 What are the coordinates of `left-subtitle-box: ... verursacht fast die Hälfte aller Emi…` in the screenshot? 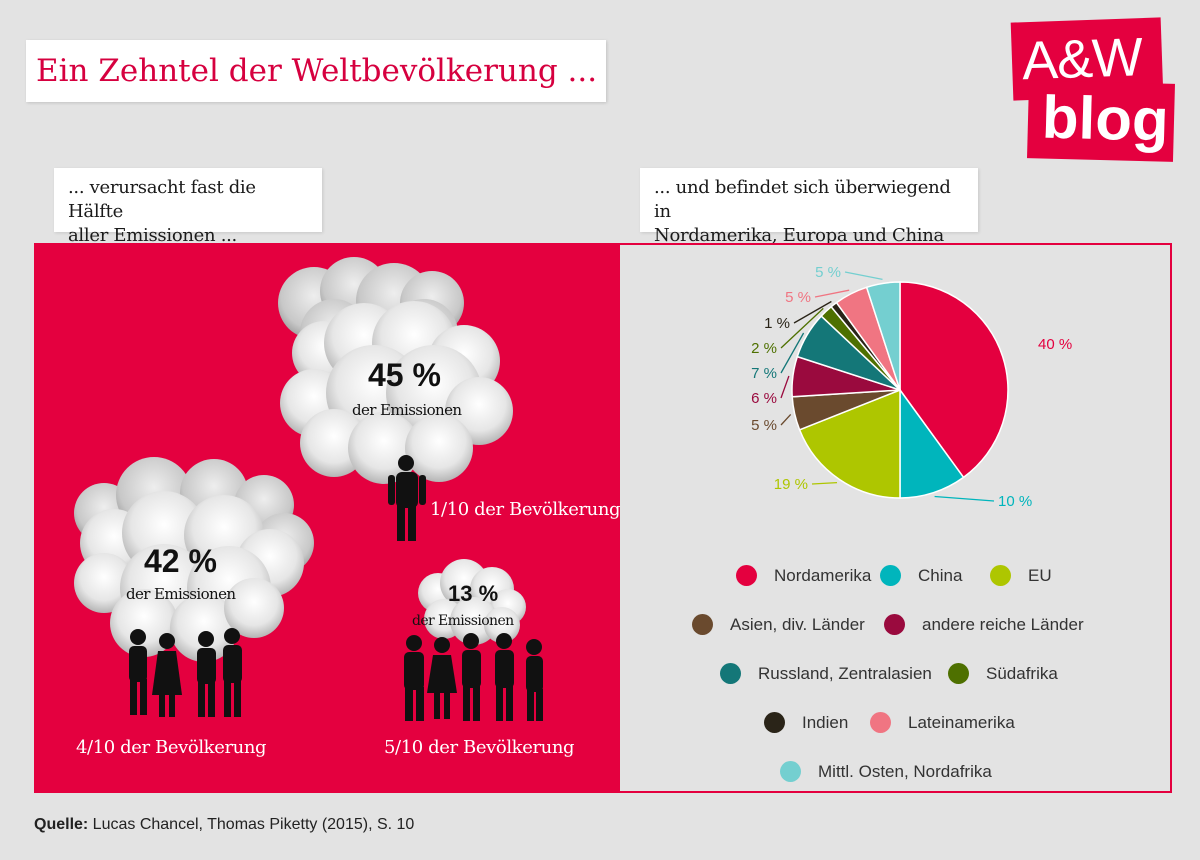 It's located at (188, 207).